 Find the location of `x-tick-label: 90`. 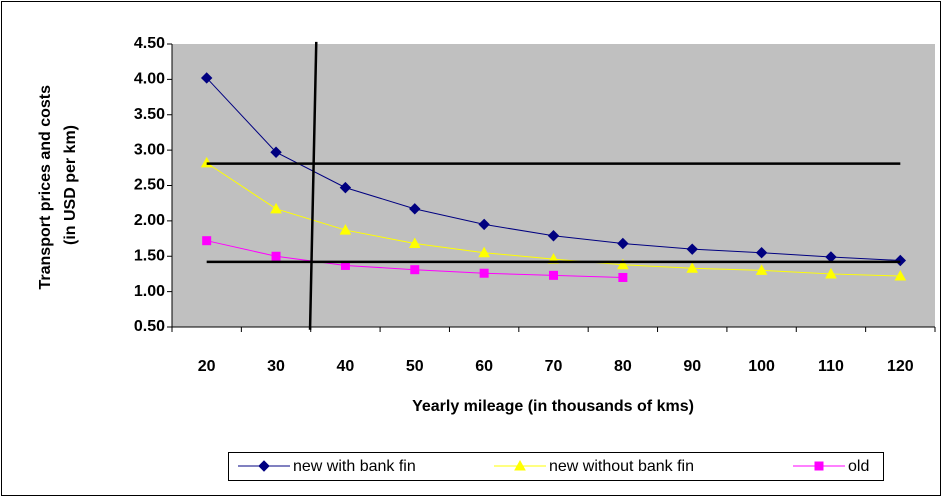

x-tick-label: 90 is located at coordinates (692, 366).